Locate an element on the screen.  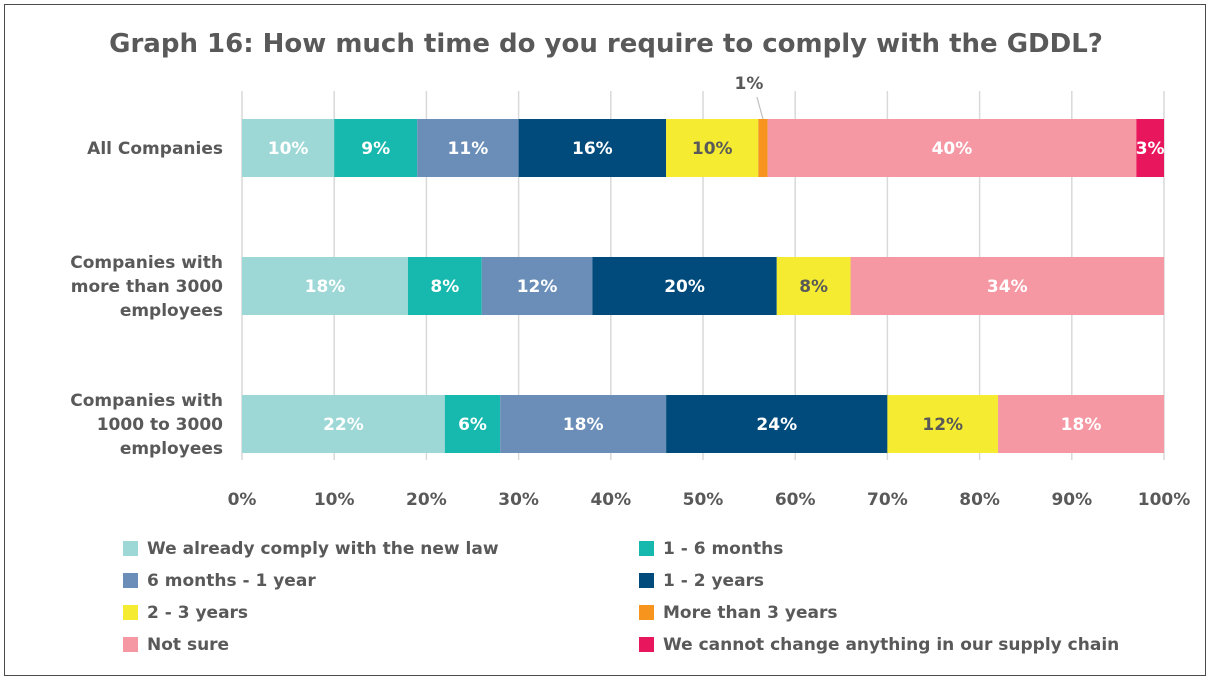
data-label: 24% is located at coordinates (776, 425).